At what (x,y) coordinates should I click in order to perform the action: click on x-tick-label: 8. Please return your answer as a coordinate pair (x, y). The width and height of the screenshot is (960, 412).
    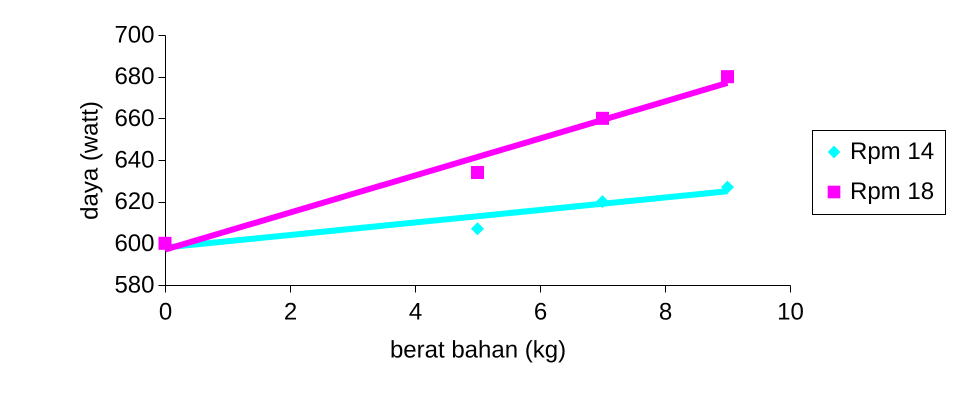
    Looking at the image, I should click on (665, 312).